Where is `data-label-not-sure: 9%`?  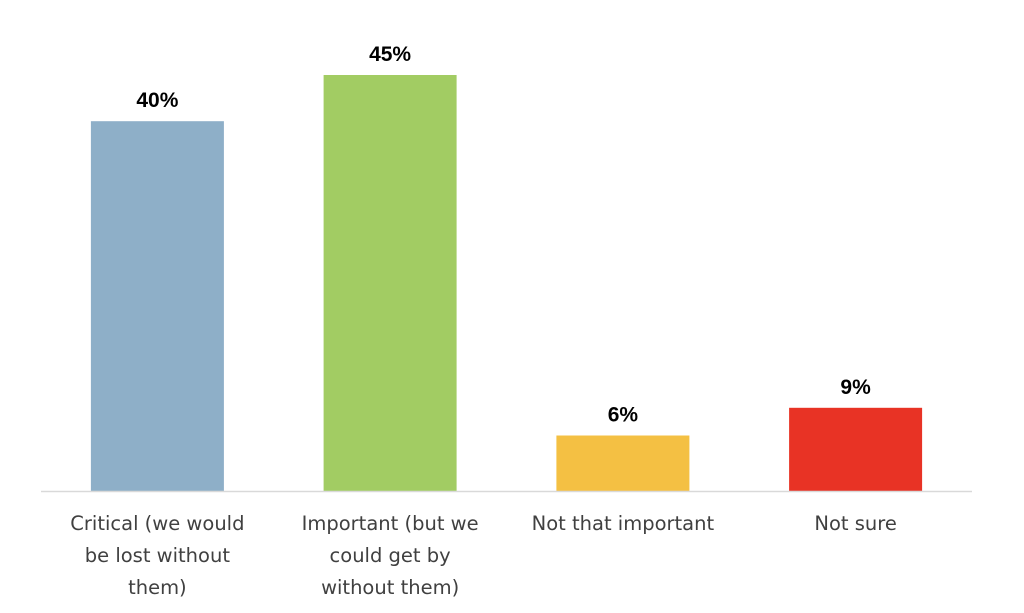 data-label-not-sure: 9% is located at coordinates (855, 387).